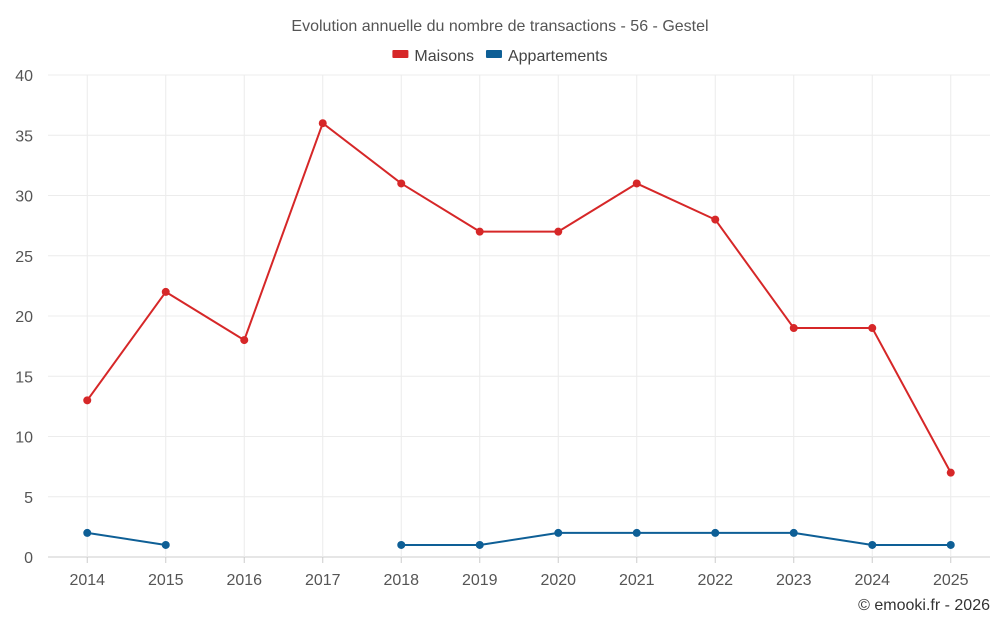 This screenshot has height=625, width=1000. Describe the element at coordinates (872, 544) in the screenshot. I see `data-point-appartements-2024` at that location.